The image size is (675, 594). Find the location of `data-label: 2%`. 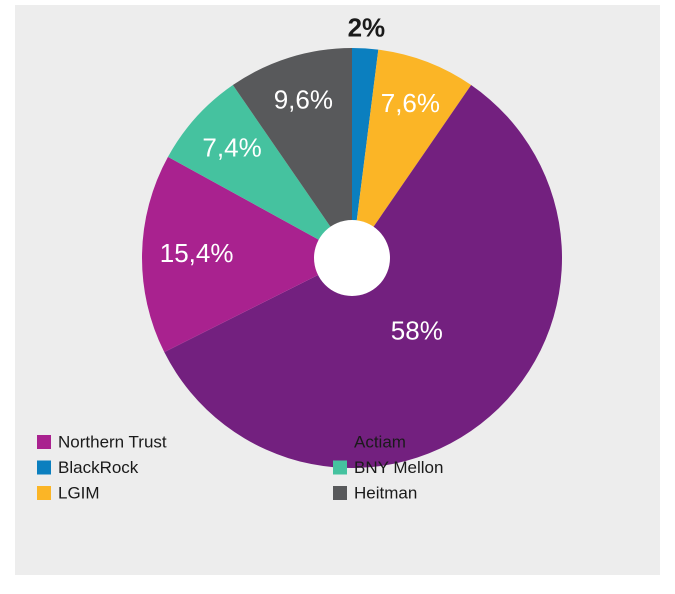

data-label: 2% is located at coordinates (367, 27).